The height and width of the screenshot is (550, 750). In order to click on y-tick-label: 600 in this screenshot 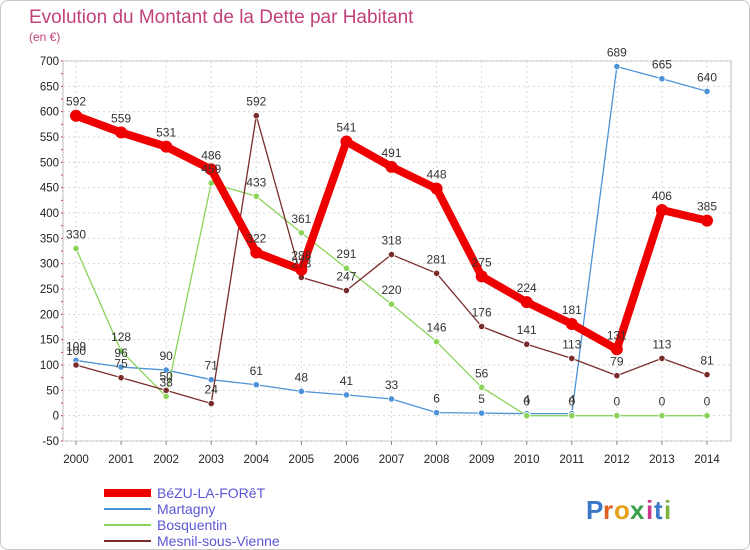, I will do `click(49, 113)`.